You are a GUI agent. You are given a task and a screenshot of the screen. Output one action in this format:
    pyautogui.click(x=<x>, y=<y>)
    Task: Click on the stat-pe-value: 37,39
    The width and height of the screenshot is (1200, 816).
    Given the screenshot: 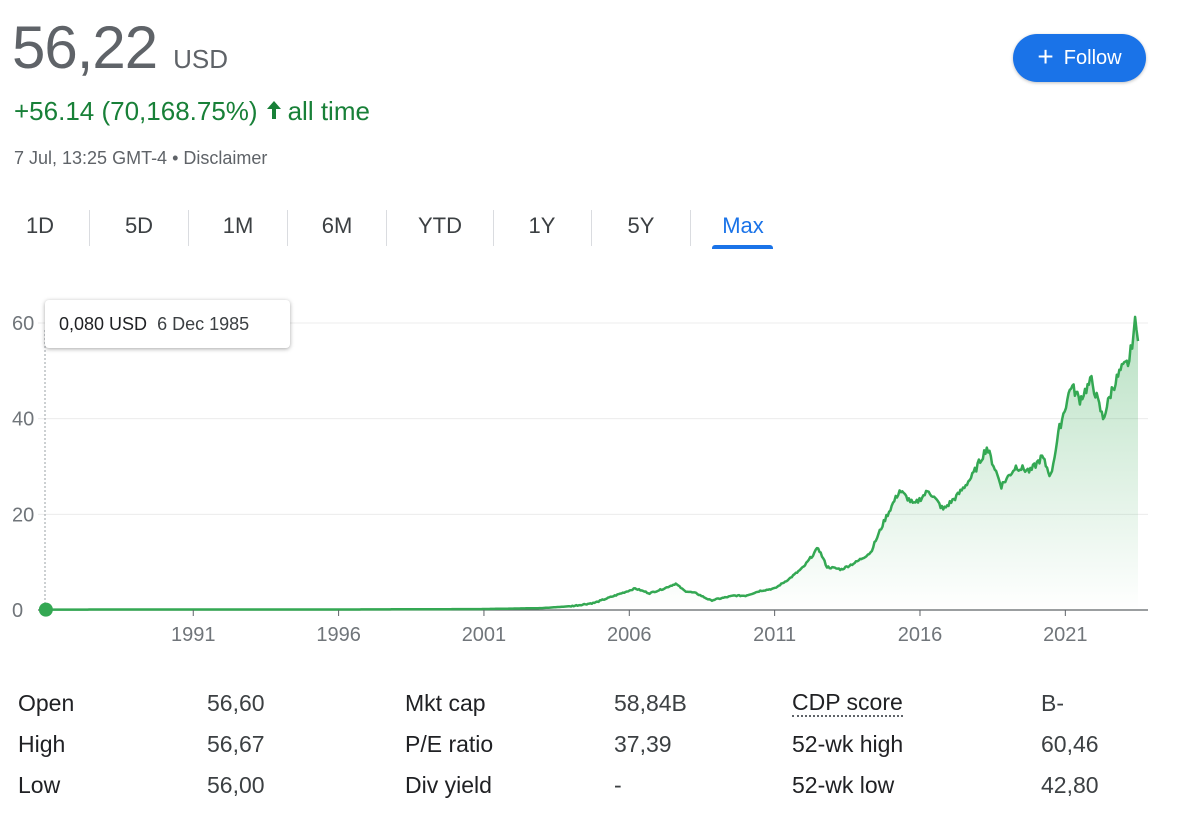 What is the action you would take?
    pyautogui.click(x=643, y=744)
    